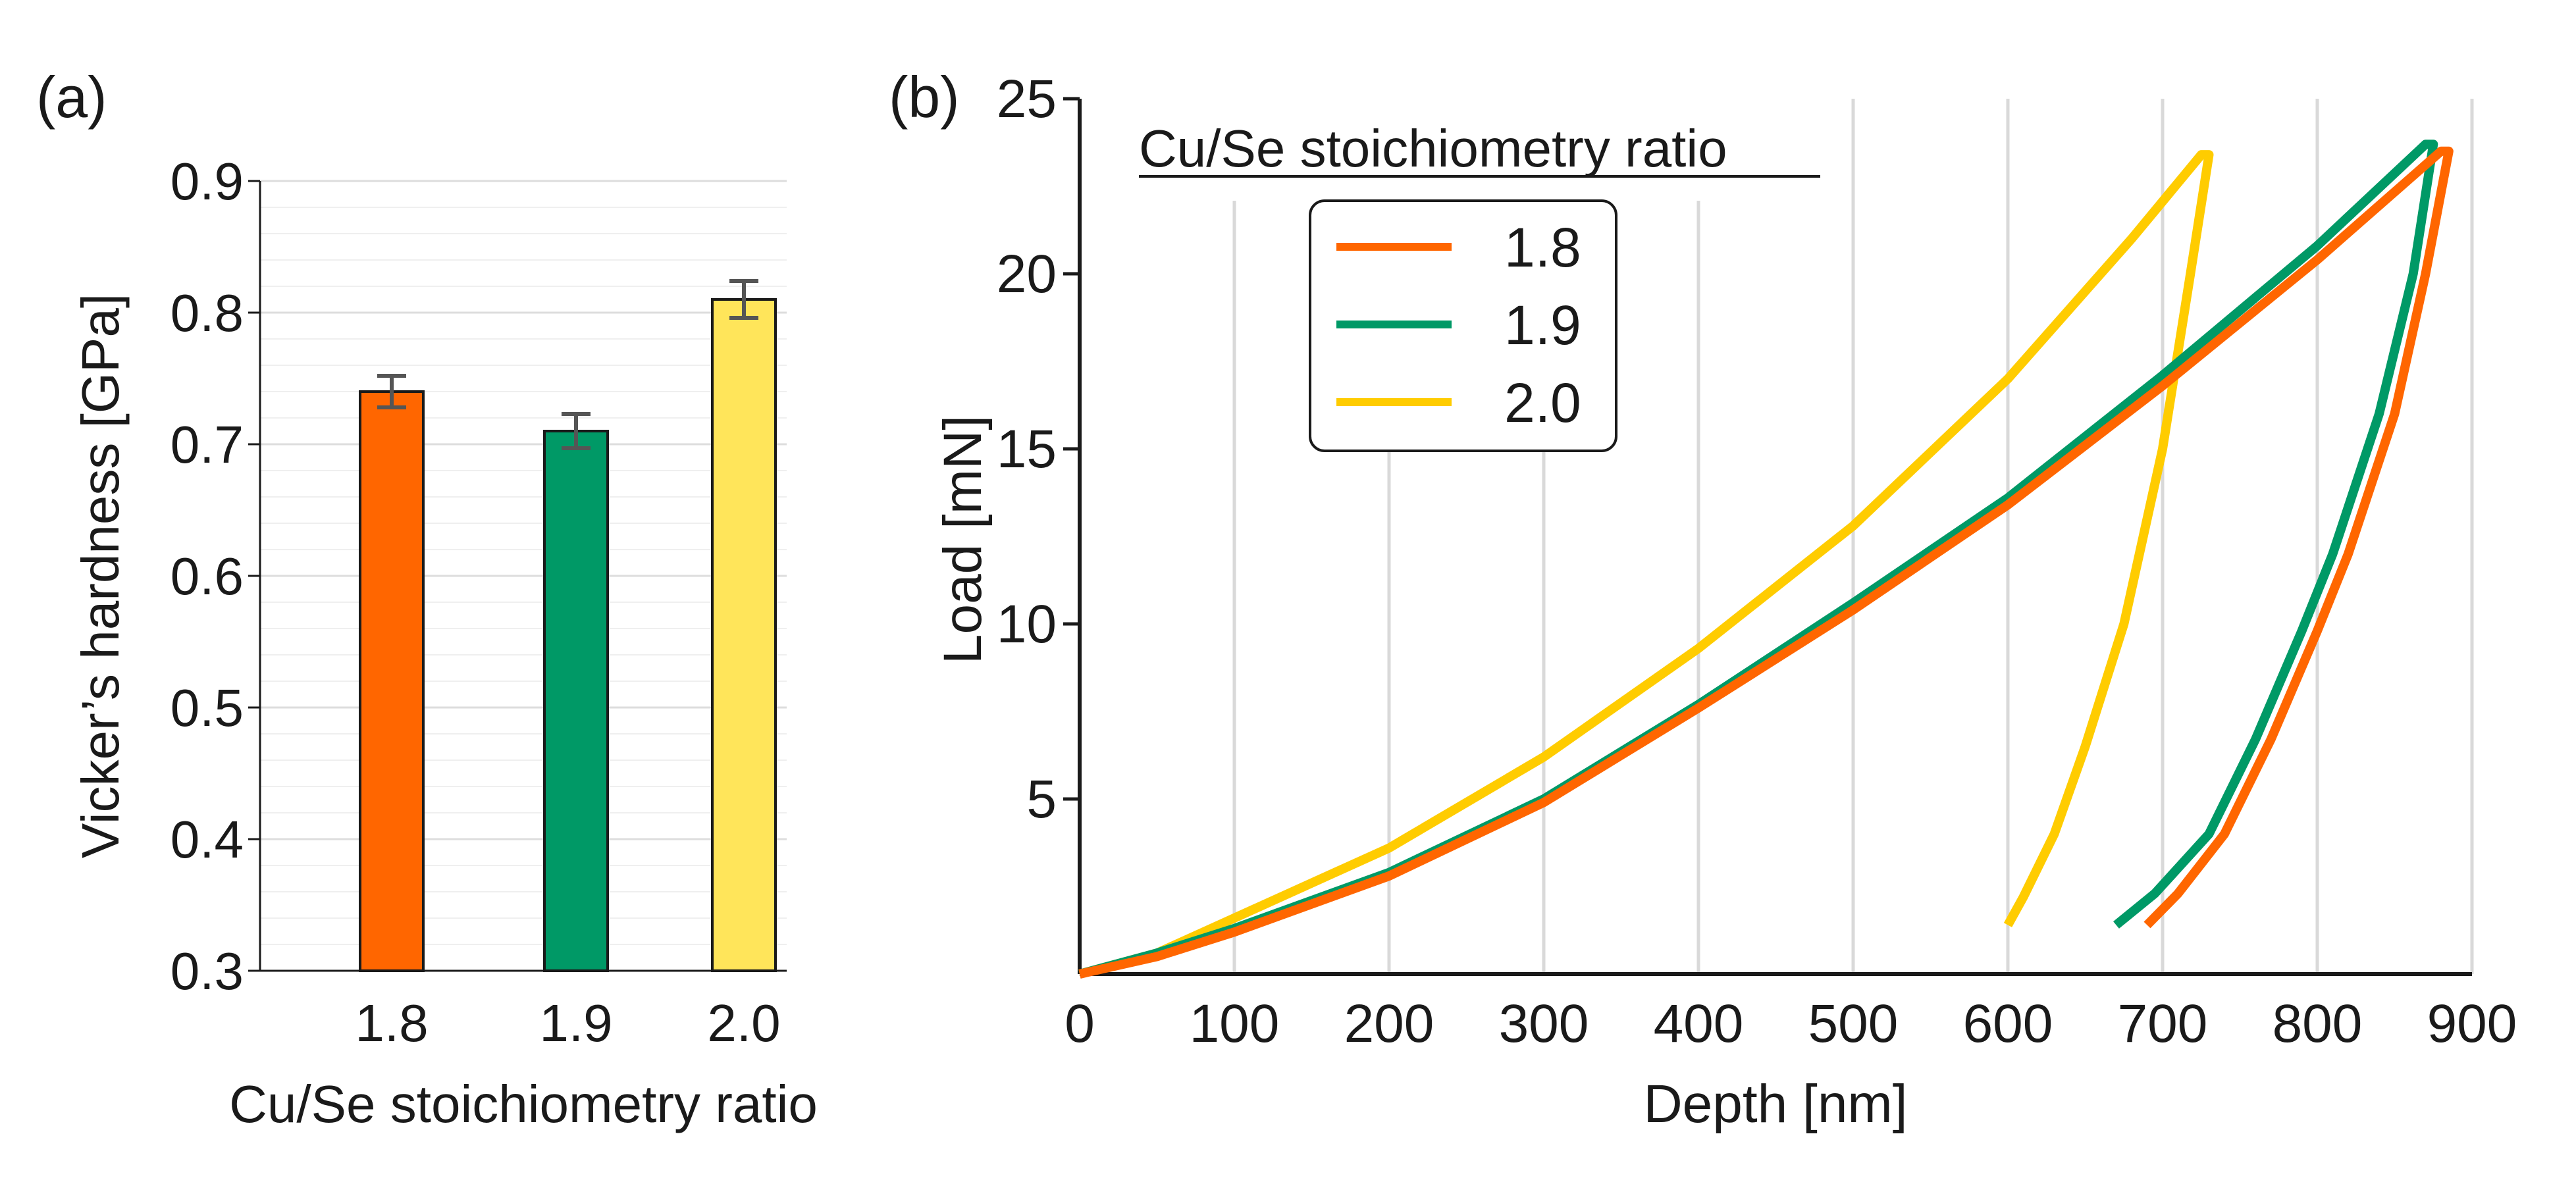  Describe the element at coordinates (575, 1023) in the screenshot. I see `bar-chart-x-tick-label: 1.9` at that location.